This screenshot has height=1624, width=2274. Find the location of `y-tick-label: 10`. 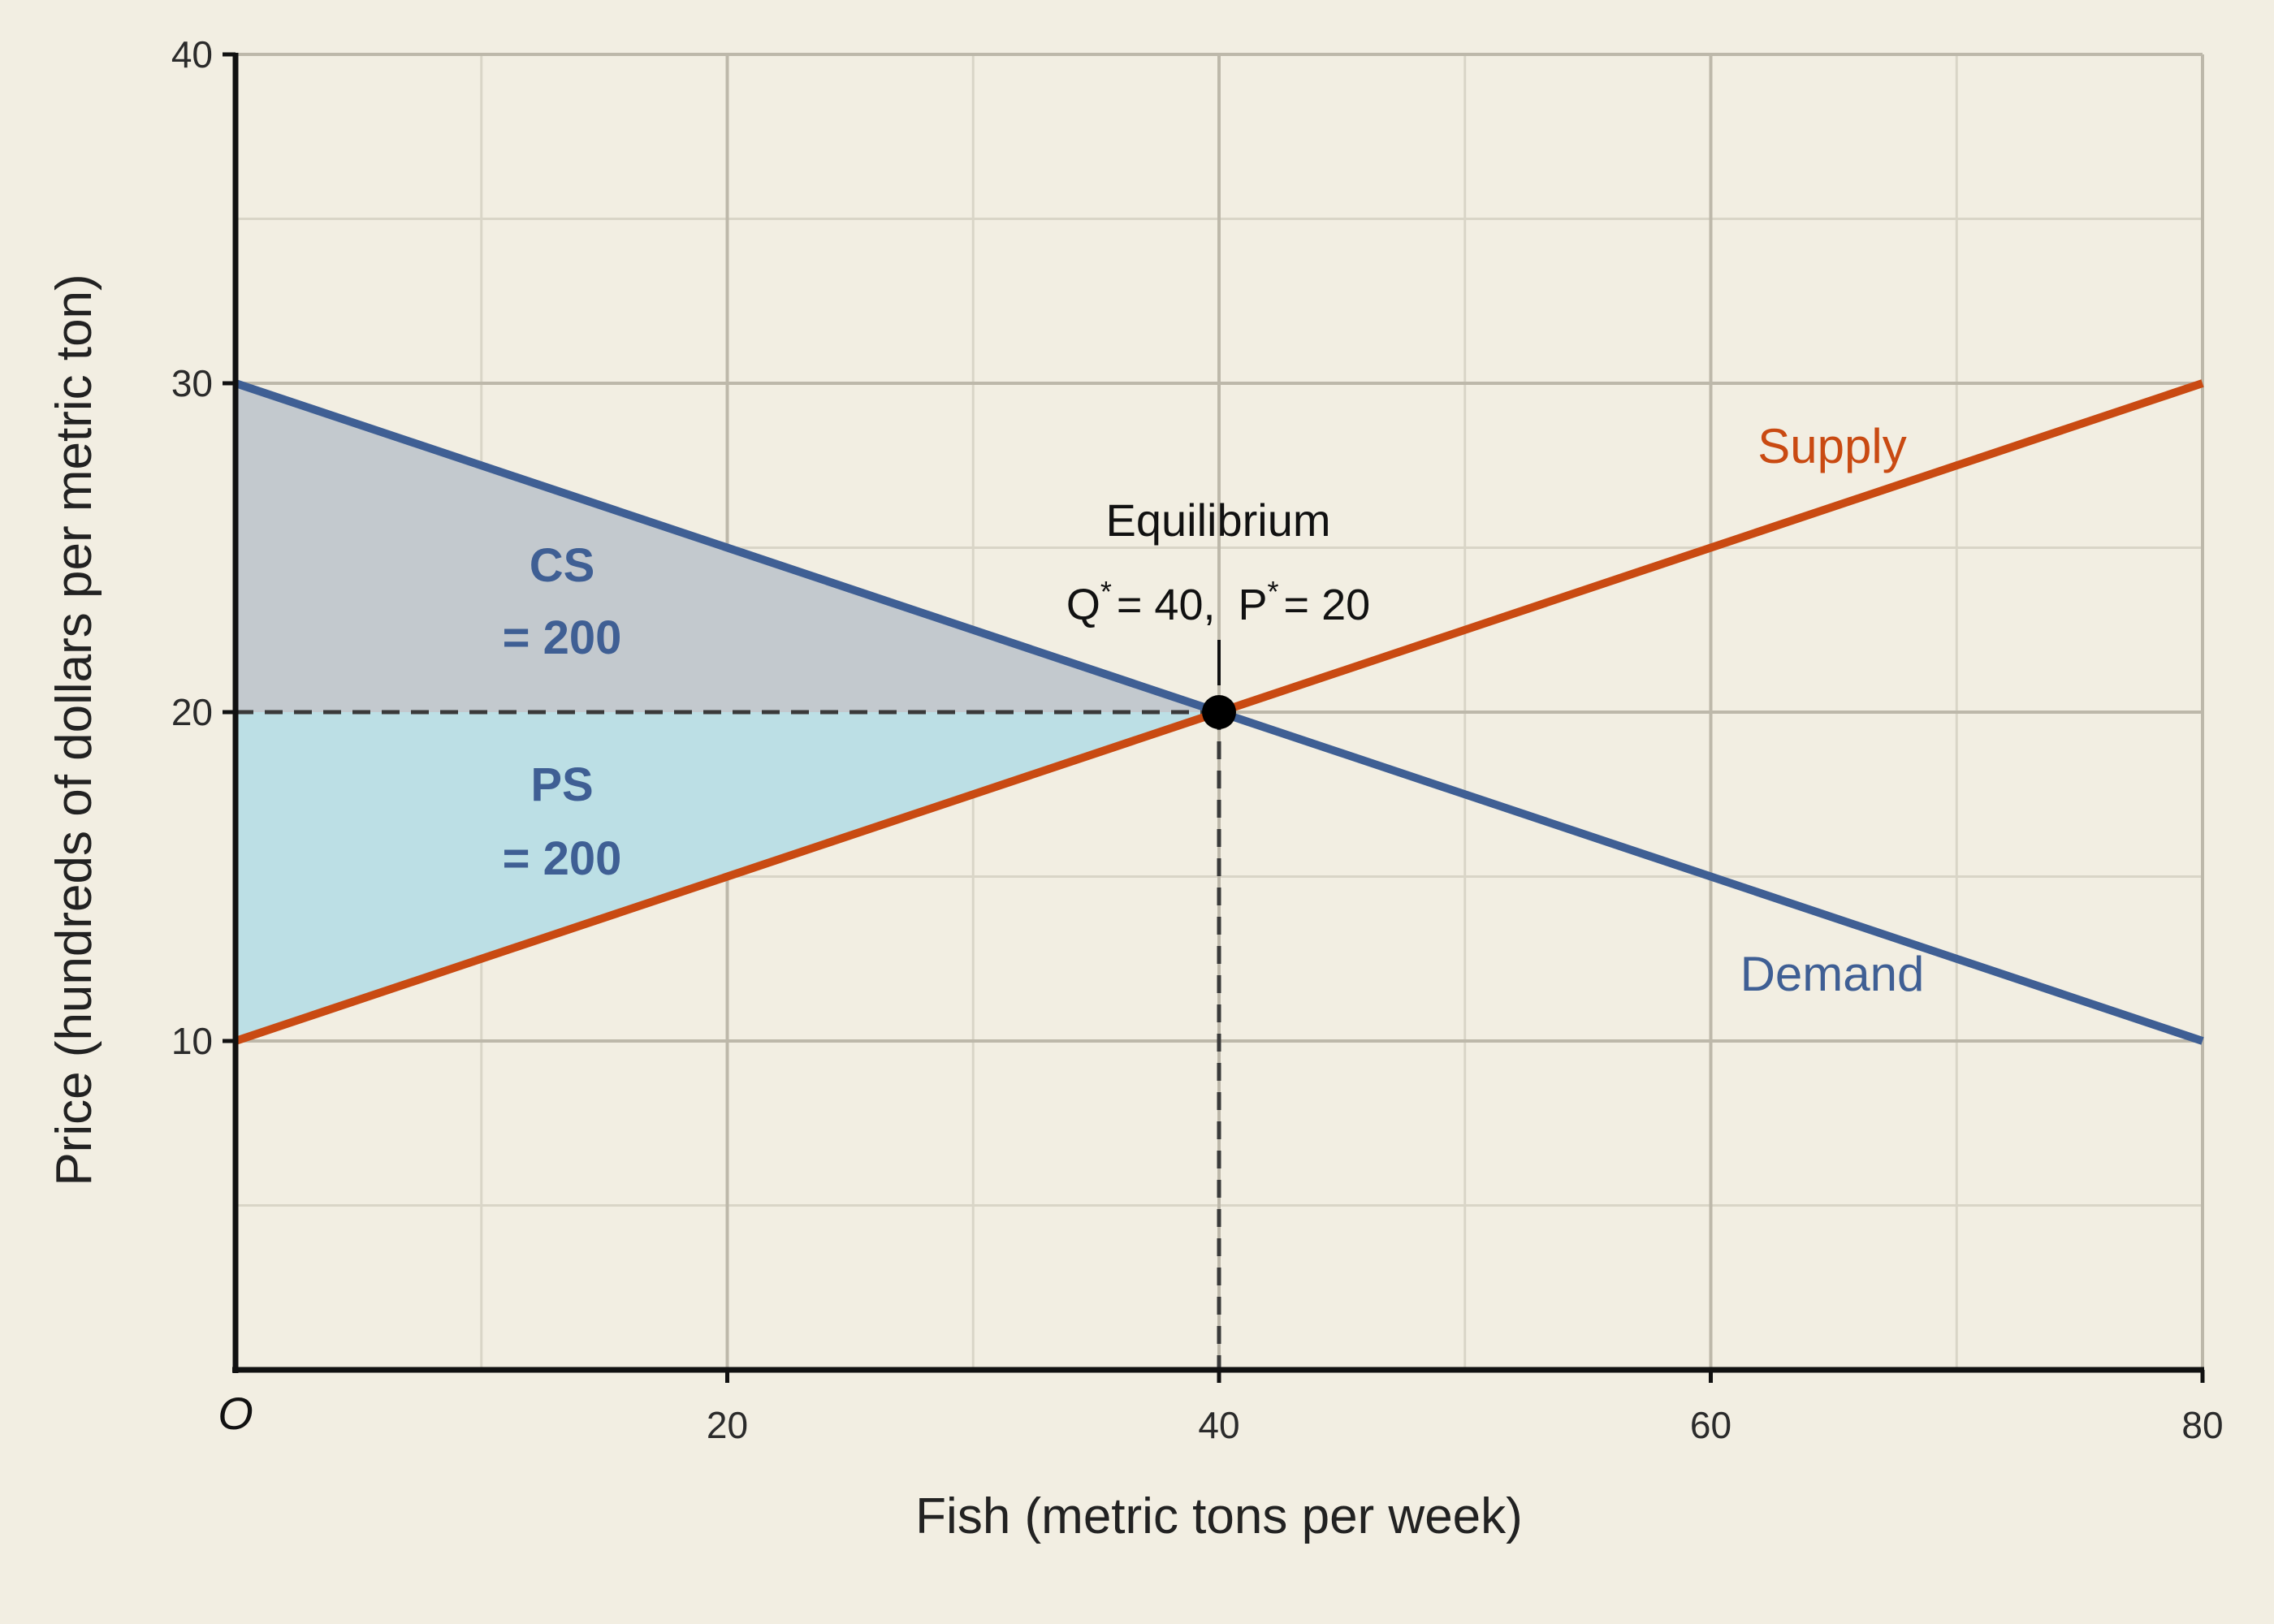

y-tick-label: 10 is located at coordinates (192, 1041).